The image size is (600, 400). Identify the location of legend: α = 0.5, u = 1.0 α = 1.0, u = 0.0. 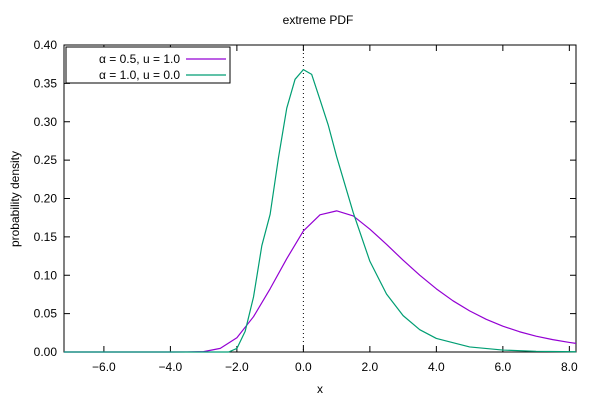
(148, 65).